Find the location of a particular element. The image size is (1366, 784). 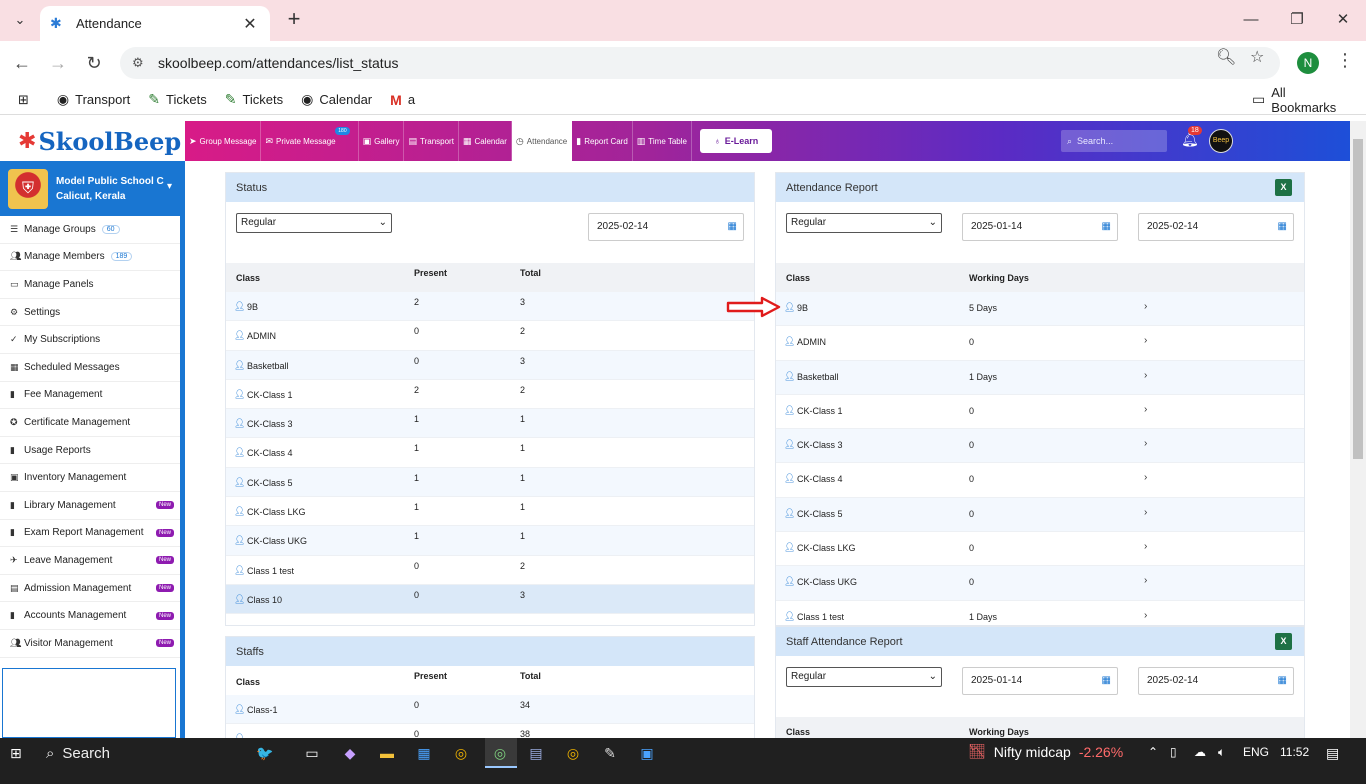

bookmark-tickets-2: ✎ Tickets is located at coordinates (254, 99).